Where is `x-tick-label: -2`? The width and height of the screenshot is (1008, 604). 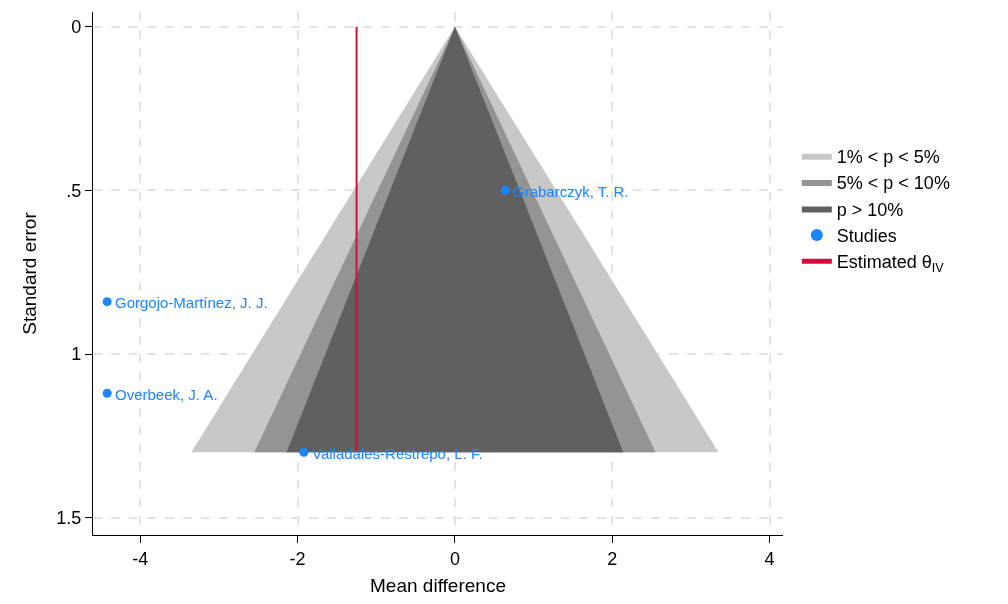 x-tick-label: -2 is located at coordinates (297, 558).